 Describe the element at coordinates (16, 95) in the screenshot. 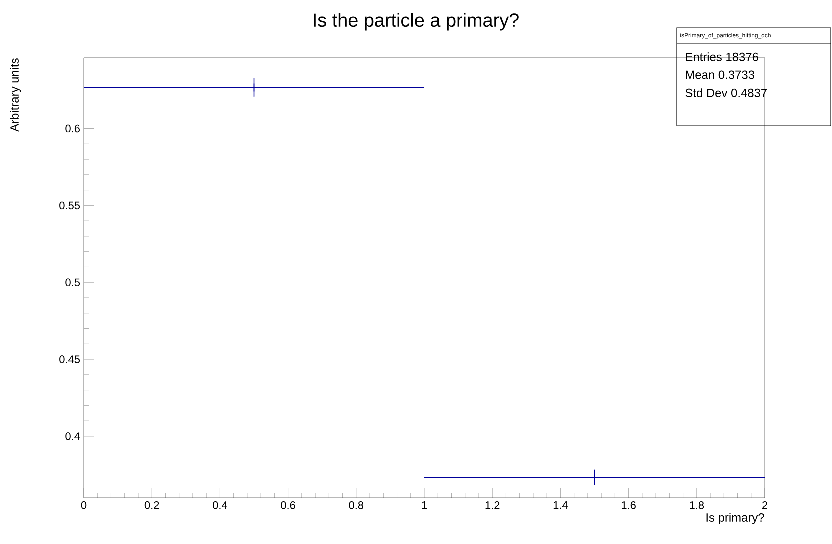

I see `y-axis-title: Arbitrary units` at that location.